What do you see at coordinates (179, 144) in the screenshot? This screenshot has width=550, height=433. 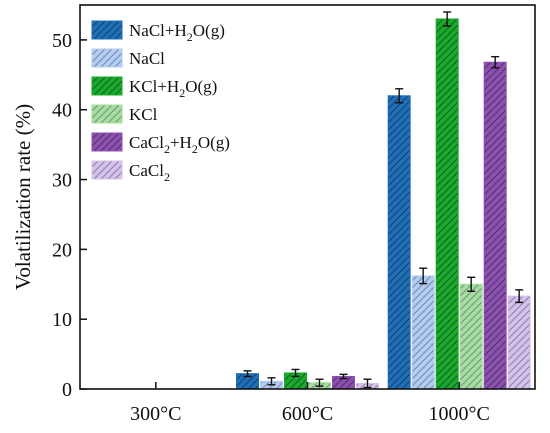 I see `legend-label: CaCl2+H2O(g)` at bounding box center [179, 144].